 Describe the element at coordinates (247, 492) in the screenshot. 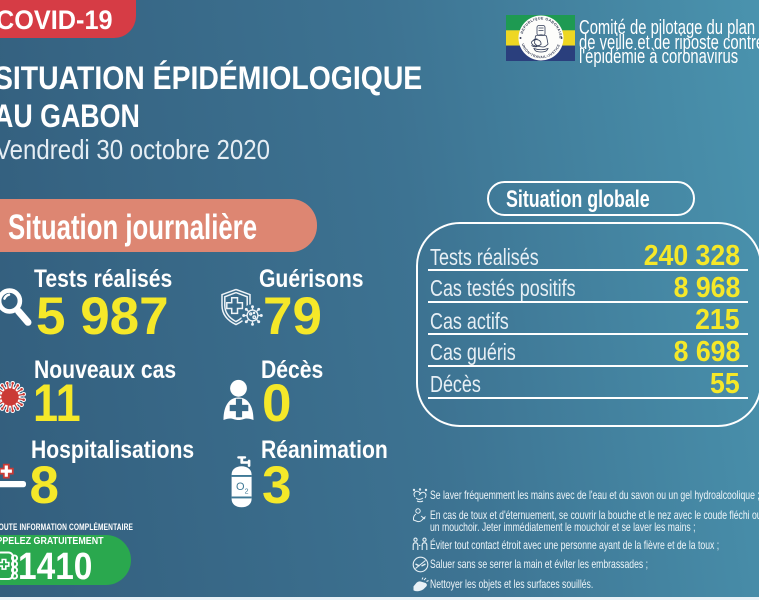

I see `svg-text: 2` at that location.